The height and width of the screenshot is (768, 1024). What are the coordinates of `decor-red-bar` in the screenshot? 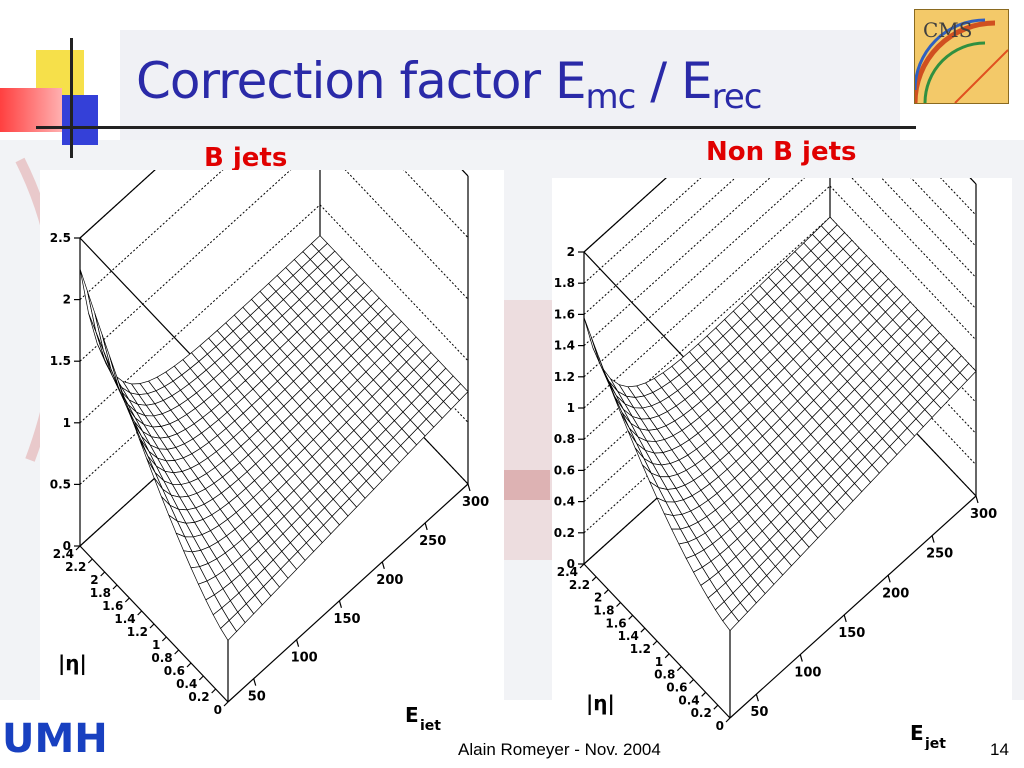 It's located at (31, 110).